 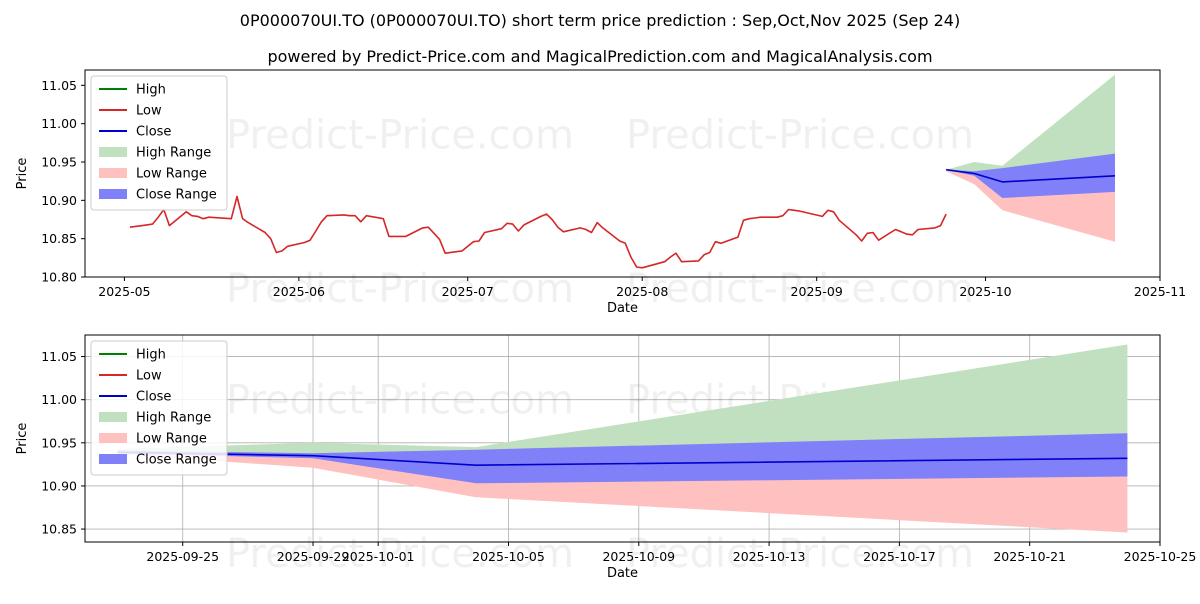 What do you see at coordinates (378, 556) in the screenshot?
I see `bottom-x-tick-label: 2025-10-01` at bounding box center [378, 556].